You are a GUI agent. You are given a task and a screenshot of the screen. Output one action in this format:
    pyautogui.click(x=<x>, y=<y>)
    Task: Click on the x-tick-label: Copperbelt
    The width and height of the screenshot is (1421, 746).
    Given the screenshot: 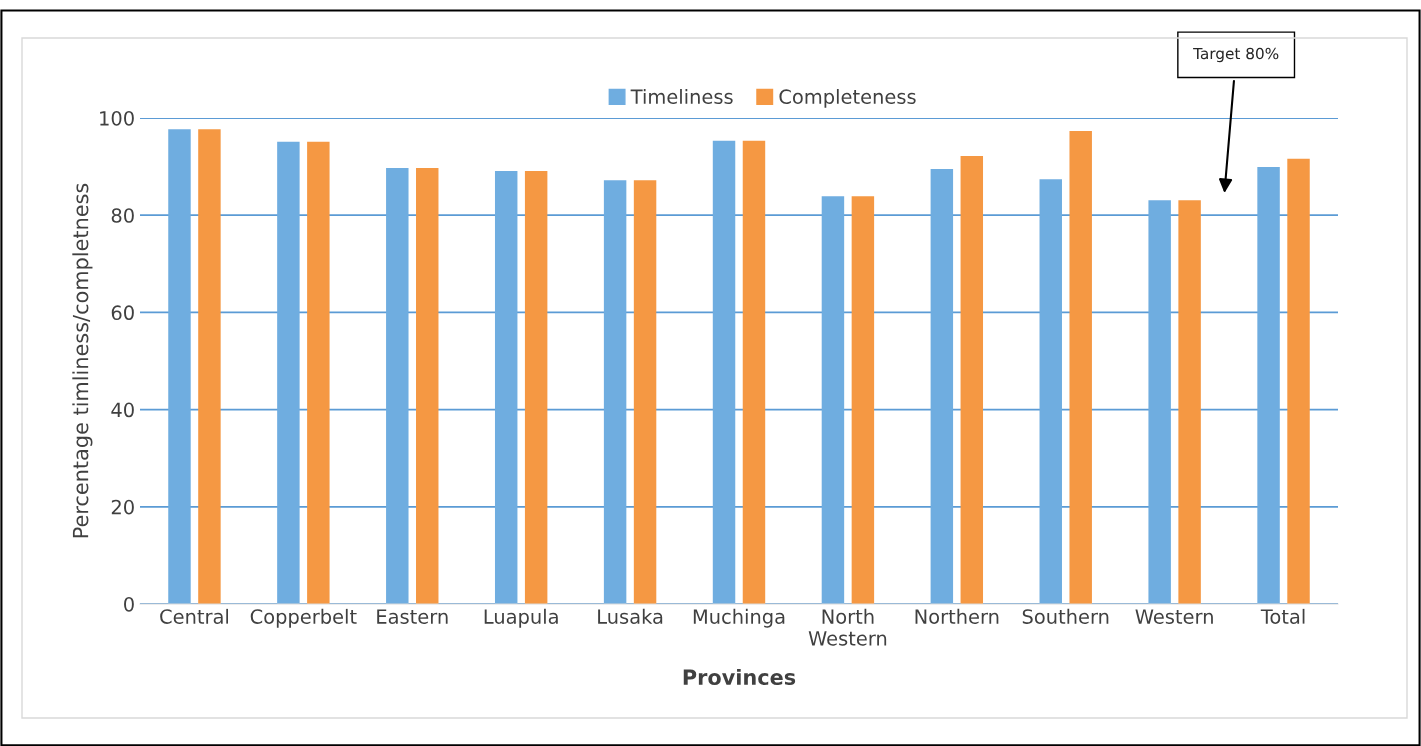 What is the action you would take?
    pyautogui.click(x=303, y=618)
    